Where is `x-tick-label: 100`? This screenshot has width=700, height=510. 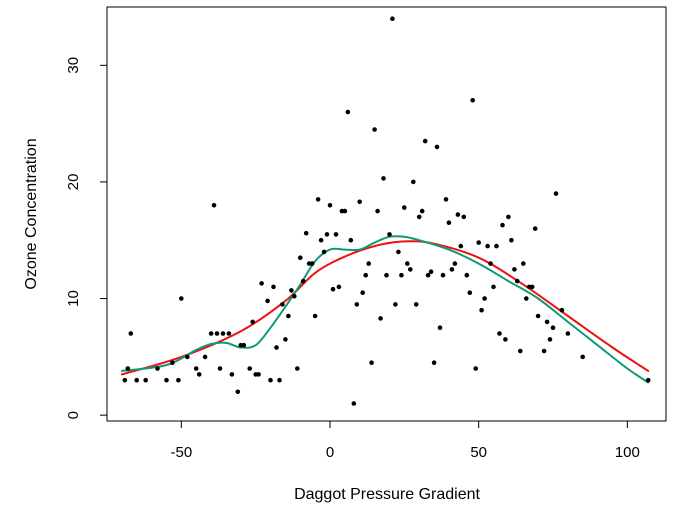
x-tick-label: 100 is located at coordinates (627, 452).